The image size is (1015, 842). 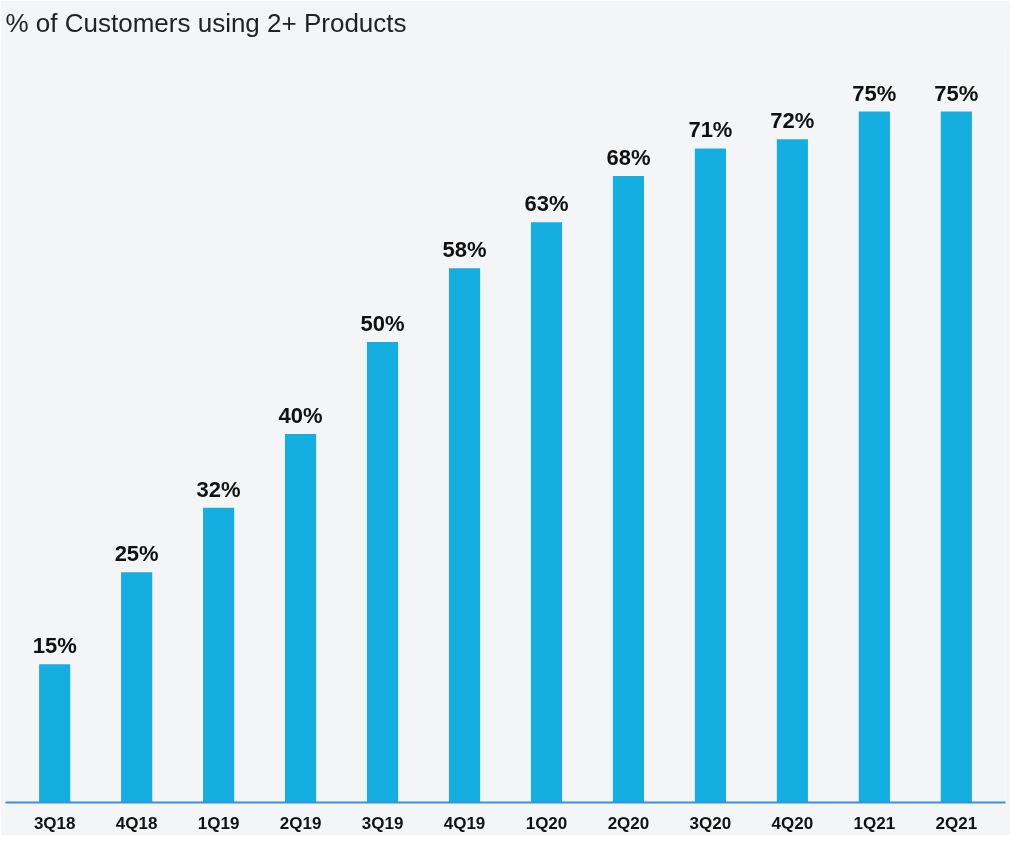 What do you see at coordinates (710, 823) in the screenshot?
I see `x-tick-label: 3Q20` at bounding box center [710, 823].